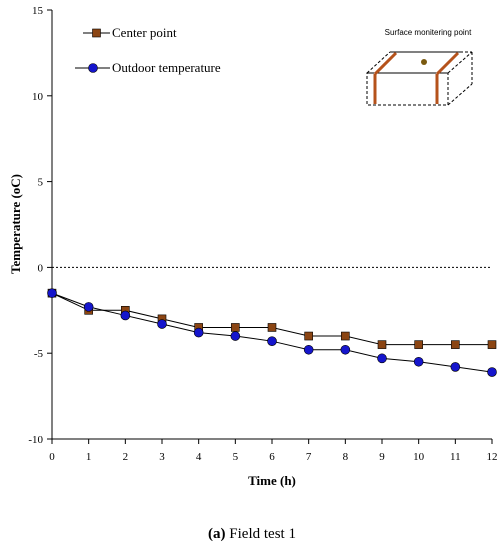  I want to click on x-tick-label: 6, so click(272, 457).